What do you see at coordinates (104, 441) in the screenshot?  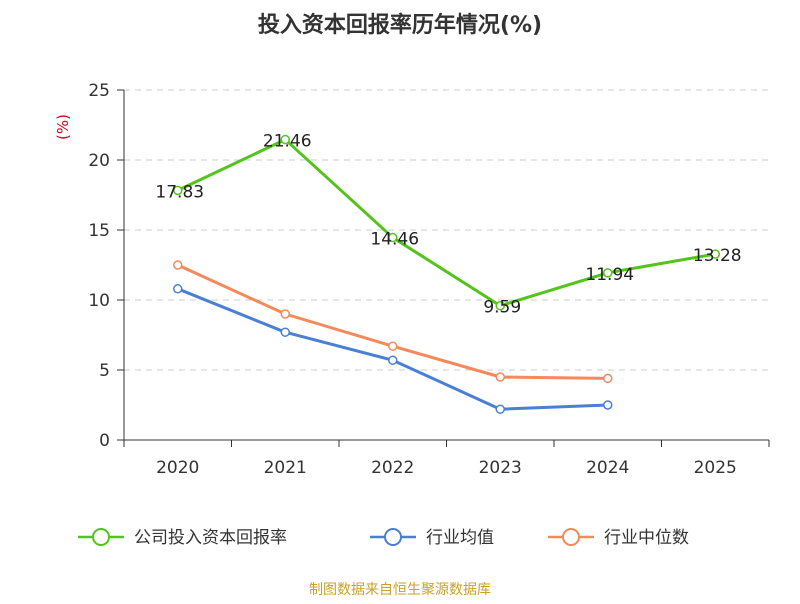 I see `y-tick-label: 0` at bounding box center [104, 441].